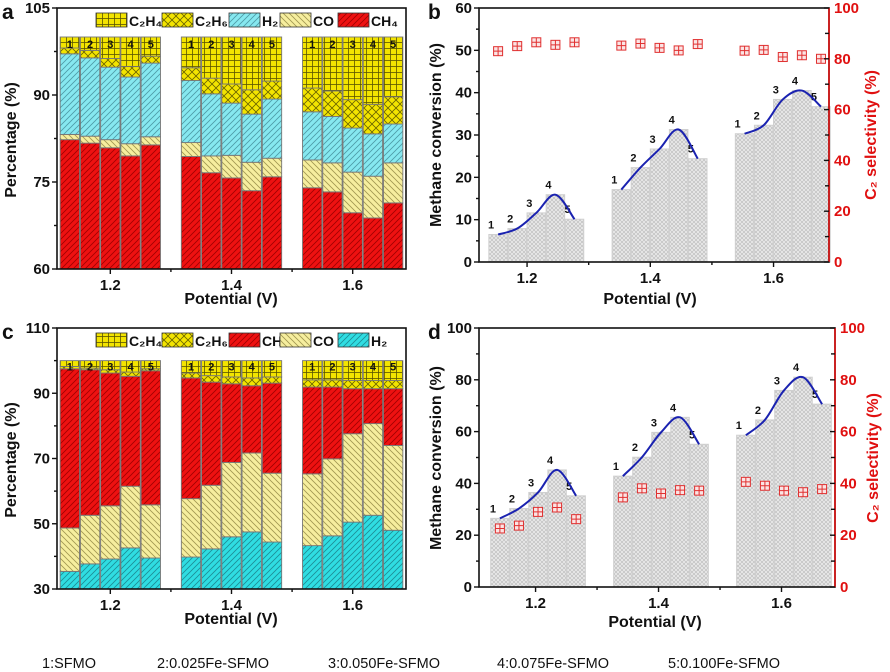 The width and height of the screenshot is (890, 672). Describe the element at coordinates (848, 432) in the screenshot. I see `y-right-tick-label: 60` at that location.